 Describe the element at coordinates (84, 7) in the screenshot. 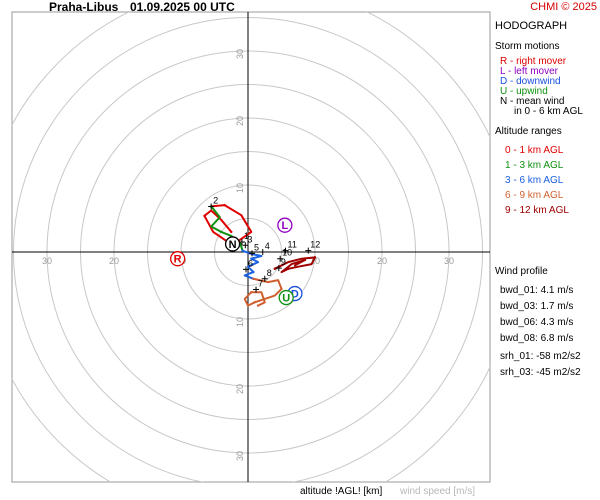

I see `station-name: Praha-Libus` at that location.